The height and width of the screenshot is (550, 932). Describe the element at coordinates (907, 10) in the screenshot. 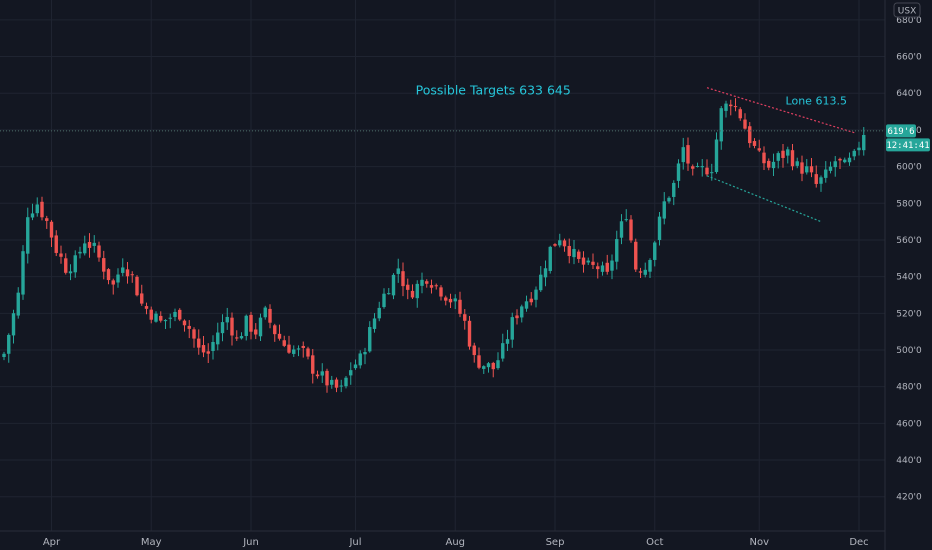

I see `currency-badge: USX` at that location.